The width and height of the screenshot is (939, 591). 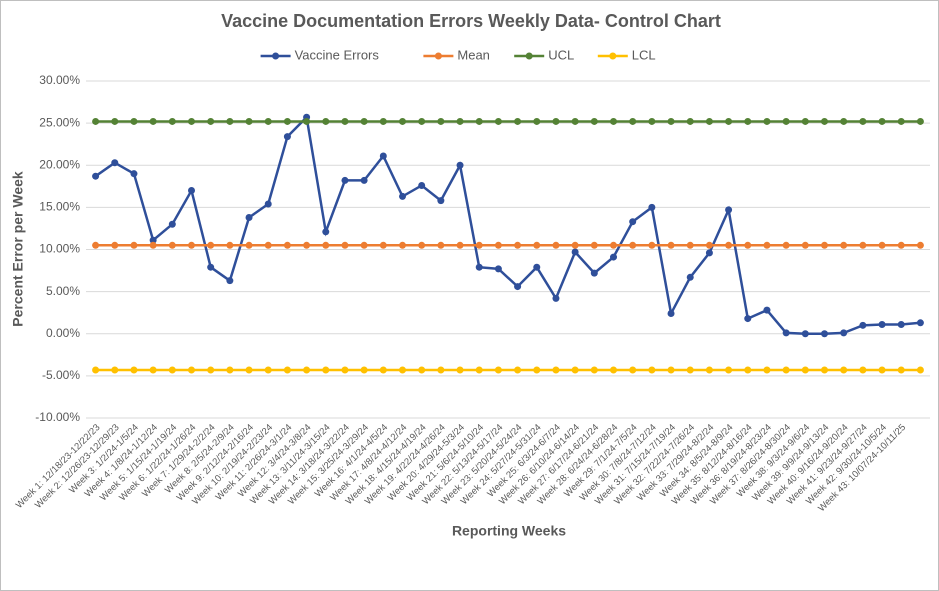 What do you see at coordinates (63, 333) in the screenshot?
I see `y-tick-label: 0.00%` at bounding box center [63, 333].